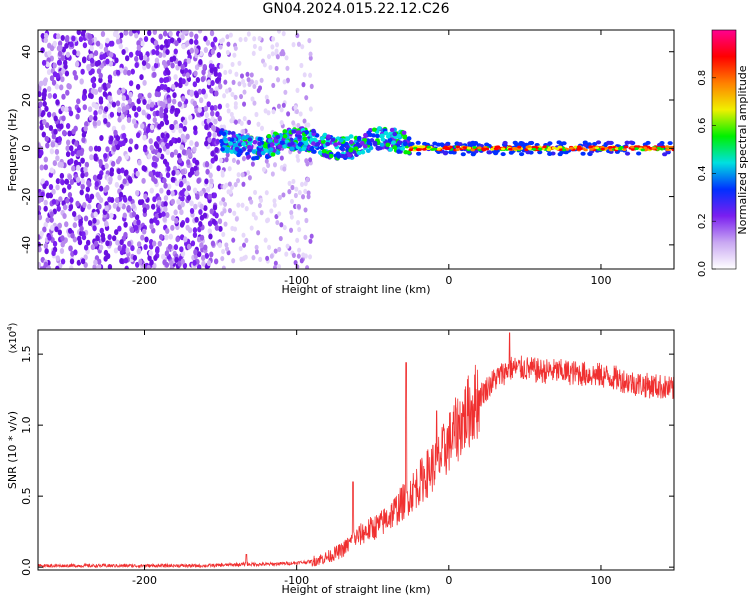 The image size is (750, 600). Describe the element at coordinates (26, 567) in the screenshot. I see `snr-y-tick-label: 0.0` at that location.